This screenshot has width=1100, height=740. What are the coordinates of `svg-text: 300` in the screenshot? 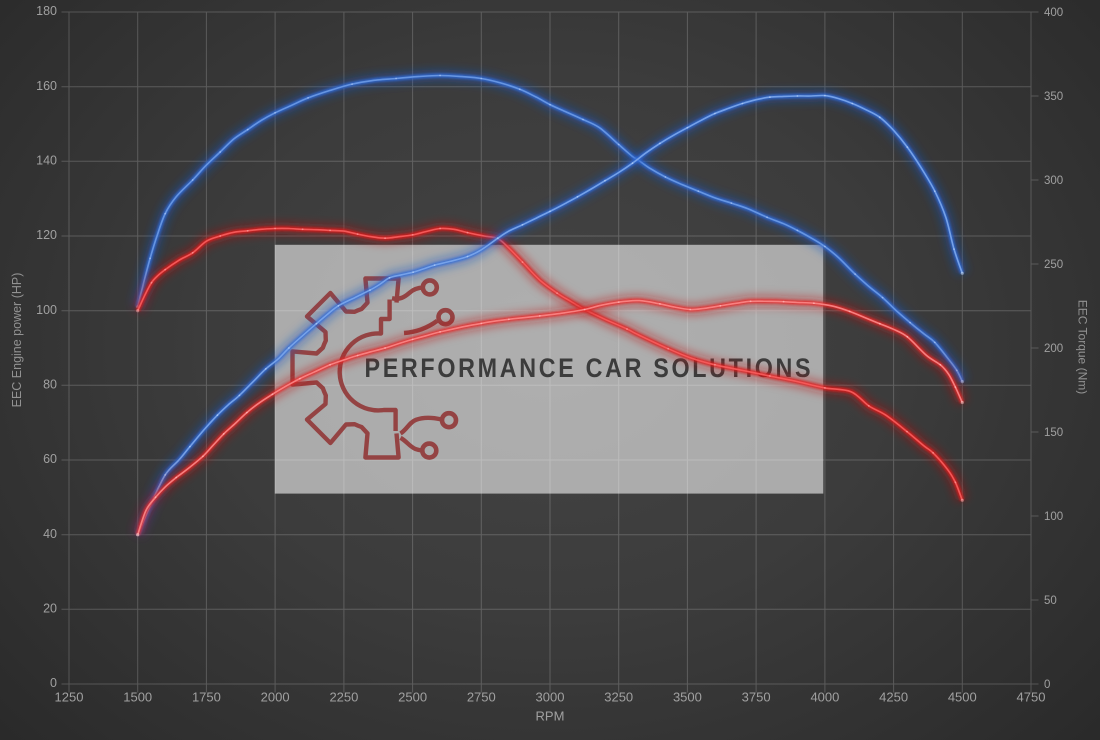 It's located at (1053, 181).